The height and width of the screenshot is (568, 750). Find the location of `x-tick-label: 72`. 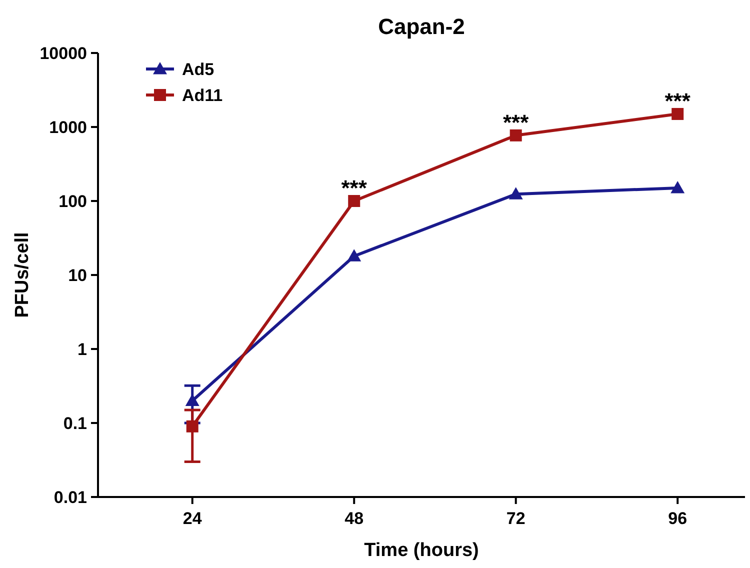

x-tick-label: 72 is located at coordinates (516, 518).